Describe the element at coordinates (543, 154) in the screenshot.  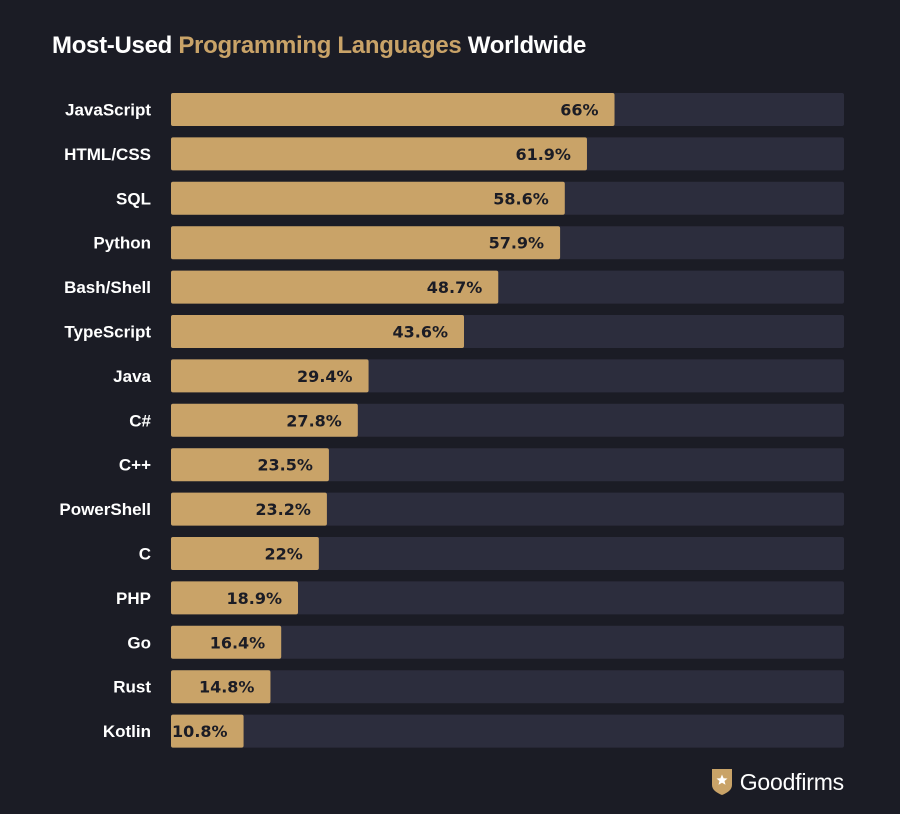
I see `value-label: 61.9%` at that location.